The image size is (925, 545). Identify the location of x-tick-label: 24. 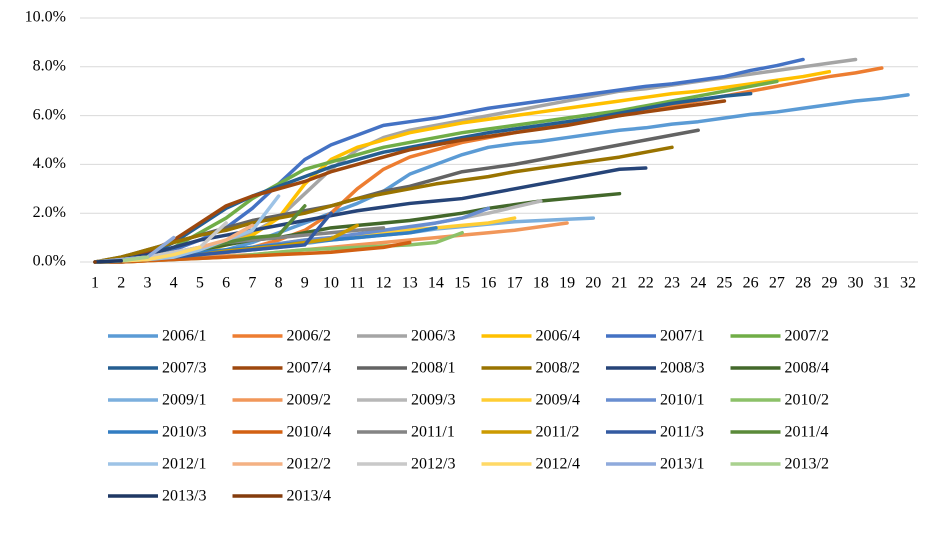
(698, 283).